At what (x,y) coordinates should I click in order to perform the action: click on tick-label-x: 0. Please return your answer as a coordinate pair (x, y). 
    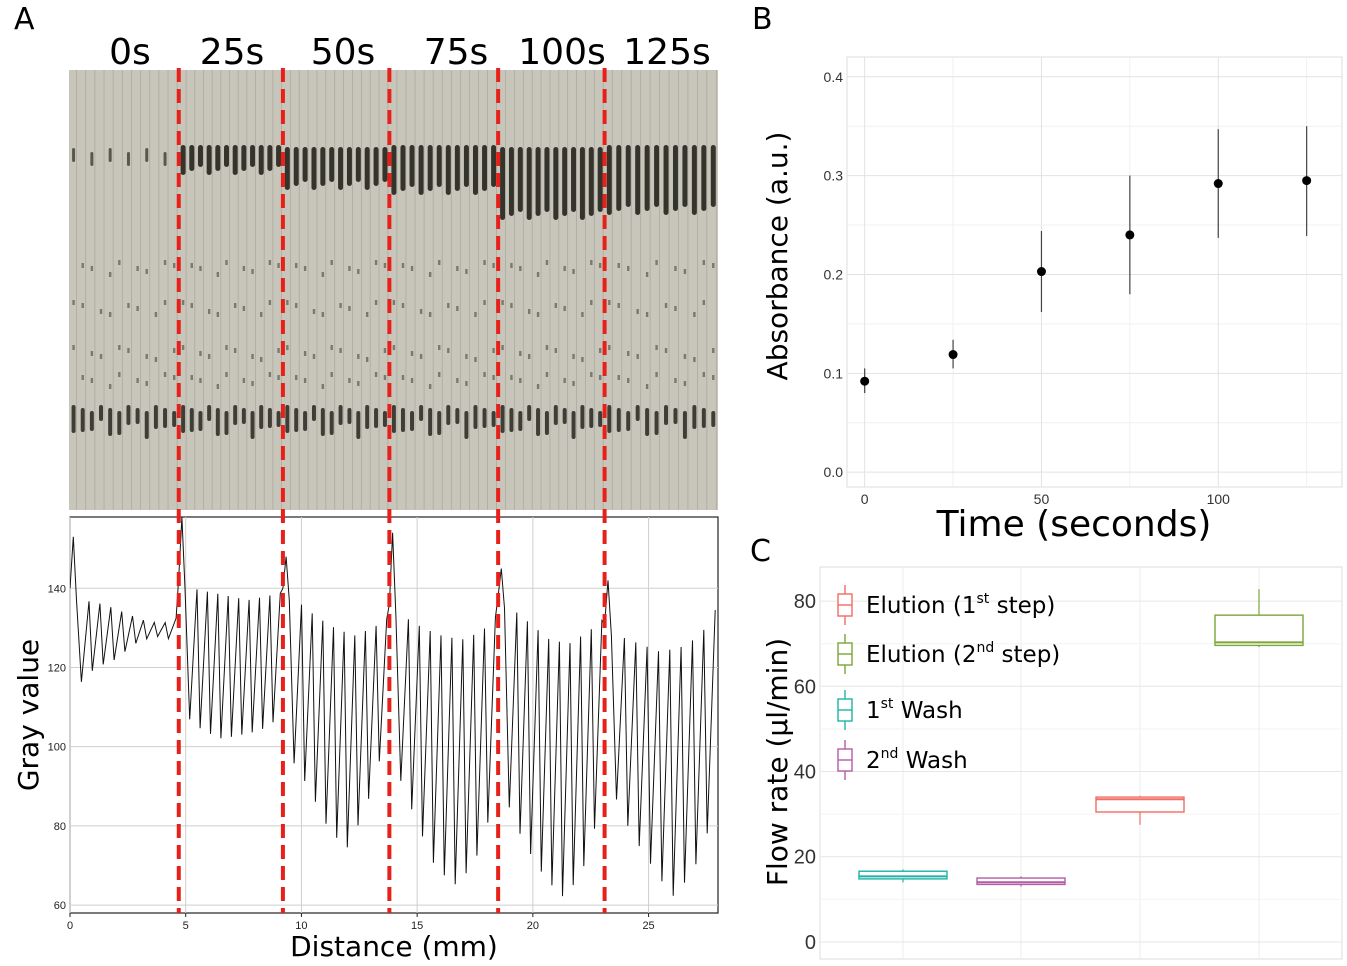
    Looking at the image, I should click on (865, 499).